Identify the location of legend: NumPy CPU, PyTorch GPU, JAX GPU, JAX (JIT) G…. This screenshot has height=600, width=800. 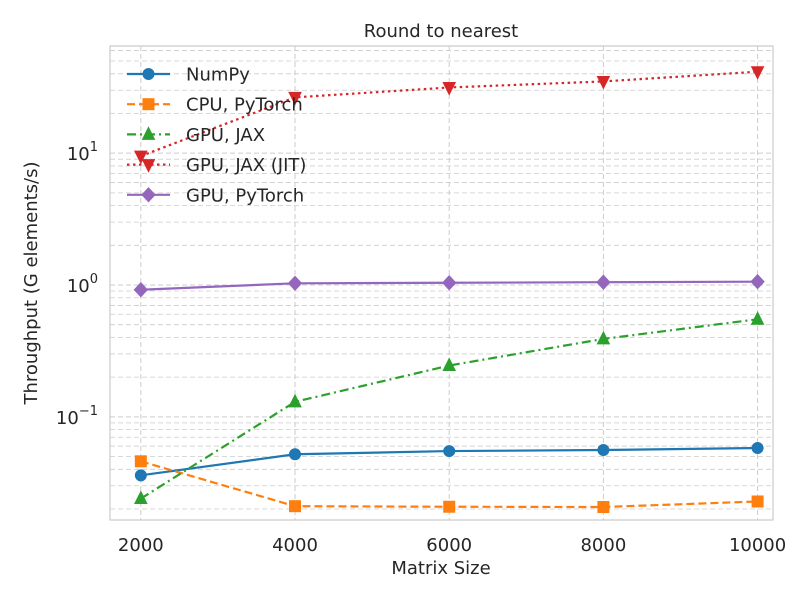
(216, 135).